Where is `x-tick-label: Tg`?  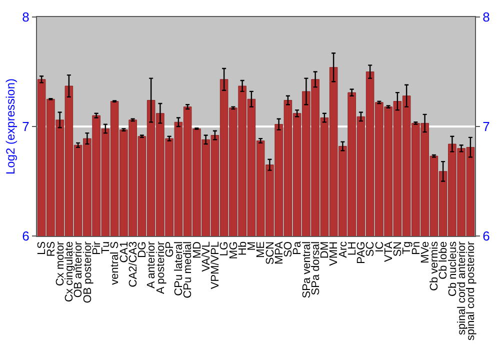
x-tick-label: Tg is located at coordinates (407, 247).